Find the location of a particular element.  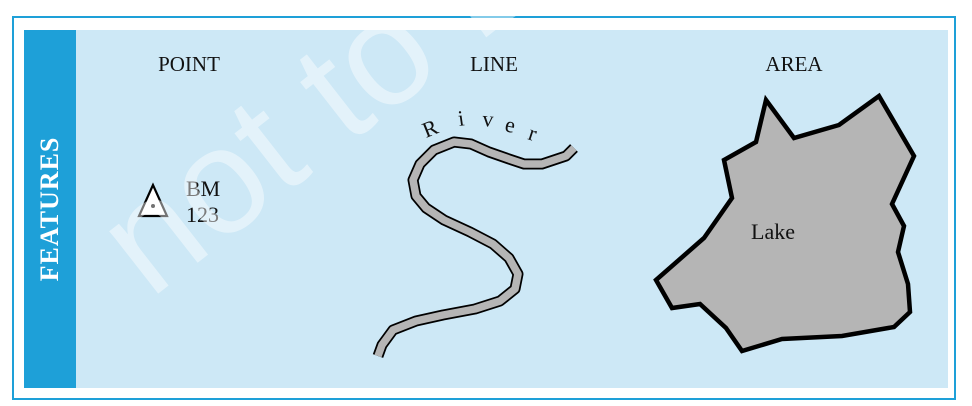

river-letter: e is located at coordinates (510, 124).